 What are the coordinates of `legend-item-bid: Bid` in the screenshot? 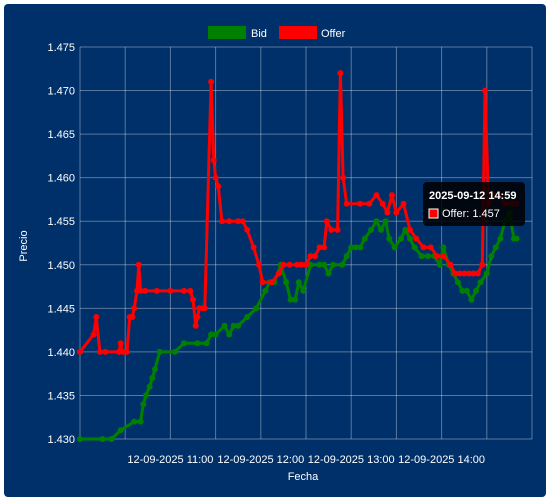 It's located at (237, 33).